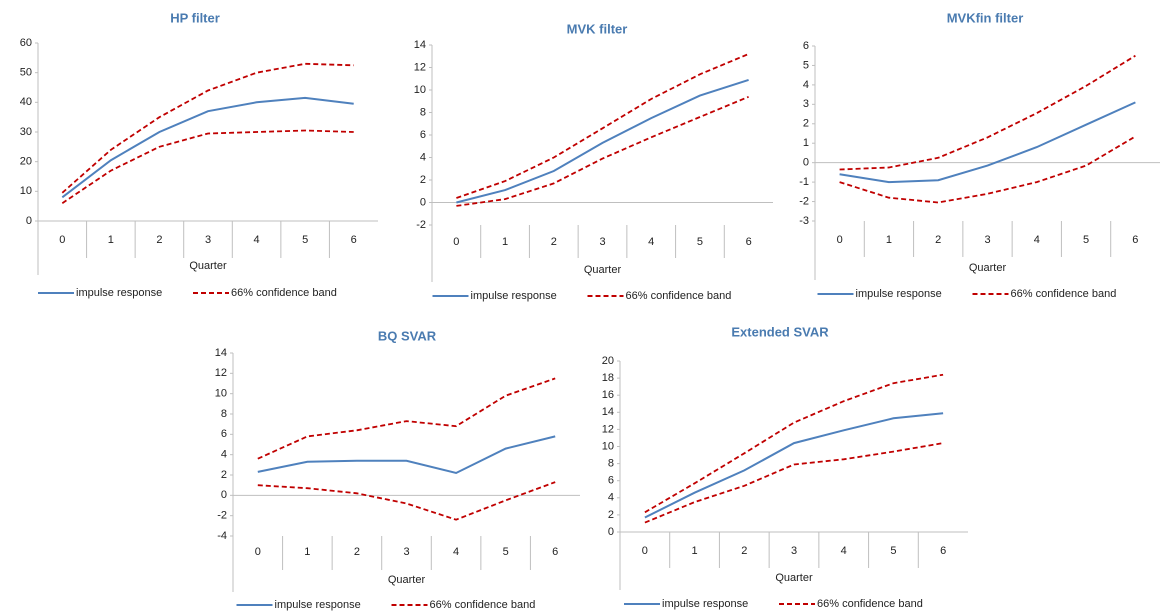 This screenshot has height=613, width=1167. What do you see at coordinates (26, 102) in the screenshot?
I see `y-tick-label: 40` at bounding box center [26, 102].